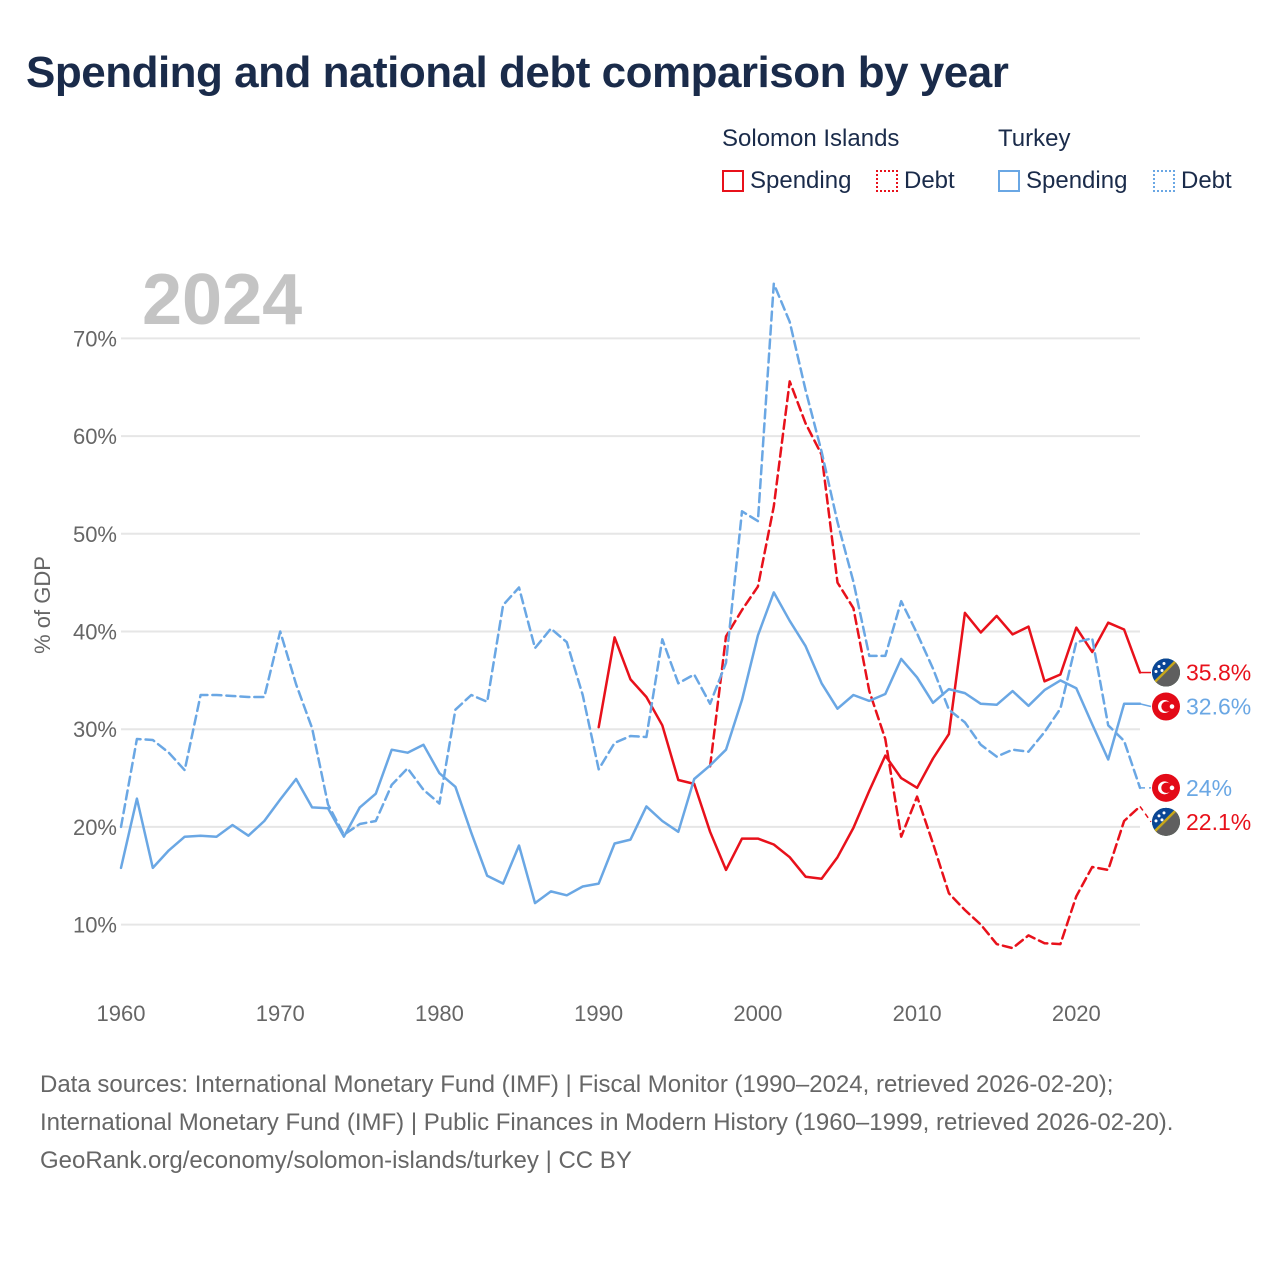  I want to click on end-value-label: 24%, so click(1209, 788).